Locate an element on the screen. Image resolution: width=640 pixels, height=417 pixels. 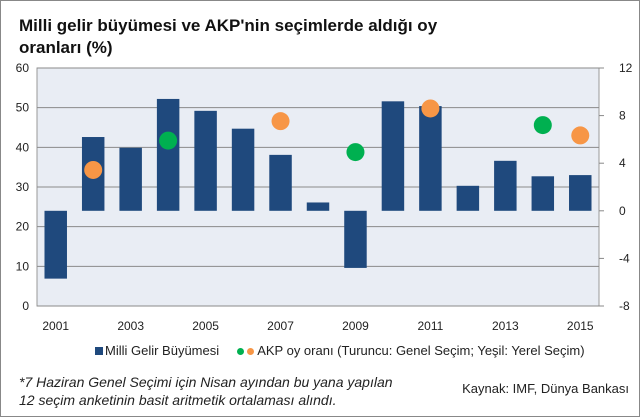
bar-2009 is located at coordinates (355, 239).